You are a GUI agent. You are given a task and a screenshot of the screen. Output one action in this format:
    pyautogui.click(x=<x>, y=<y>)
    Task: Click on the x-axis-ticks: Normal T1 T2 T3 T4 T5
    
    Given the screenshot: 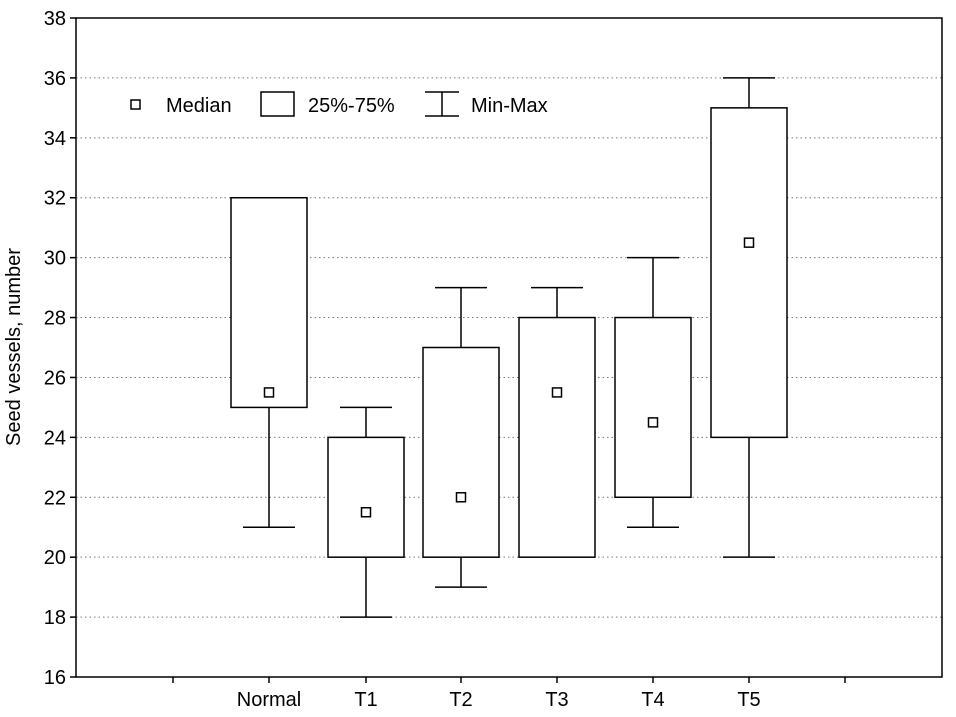 What is the action you would take?
    pyautogui.click(x=509, y=694)
    